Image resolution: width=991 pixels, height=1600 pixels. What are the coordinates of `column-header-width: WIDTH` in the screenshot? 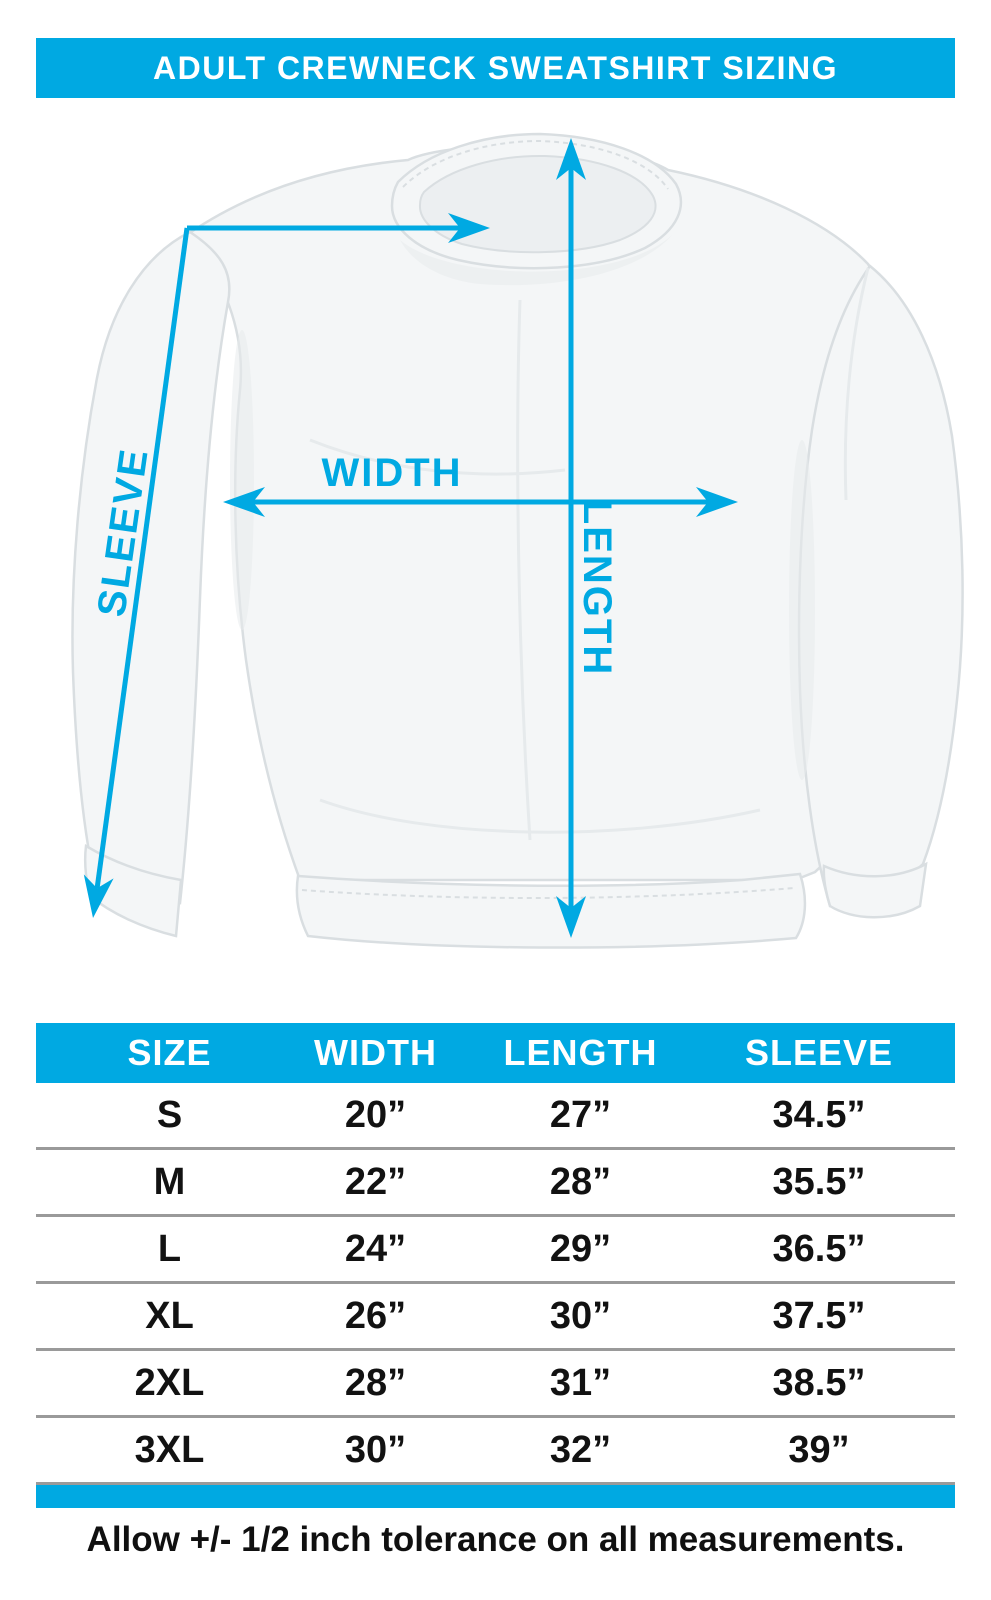 It's located at (375, 1052).